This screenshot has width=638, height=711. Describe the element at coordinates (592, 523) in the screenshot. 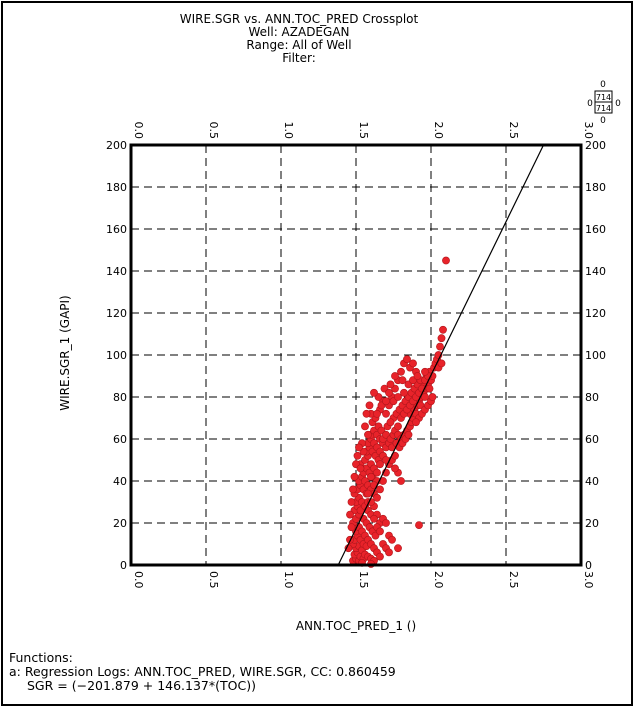

I see `y-tick-label-right: 20` at that location.